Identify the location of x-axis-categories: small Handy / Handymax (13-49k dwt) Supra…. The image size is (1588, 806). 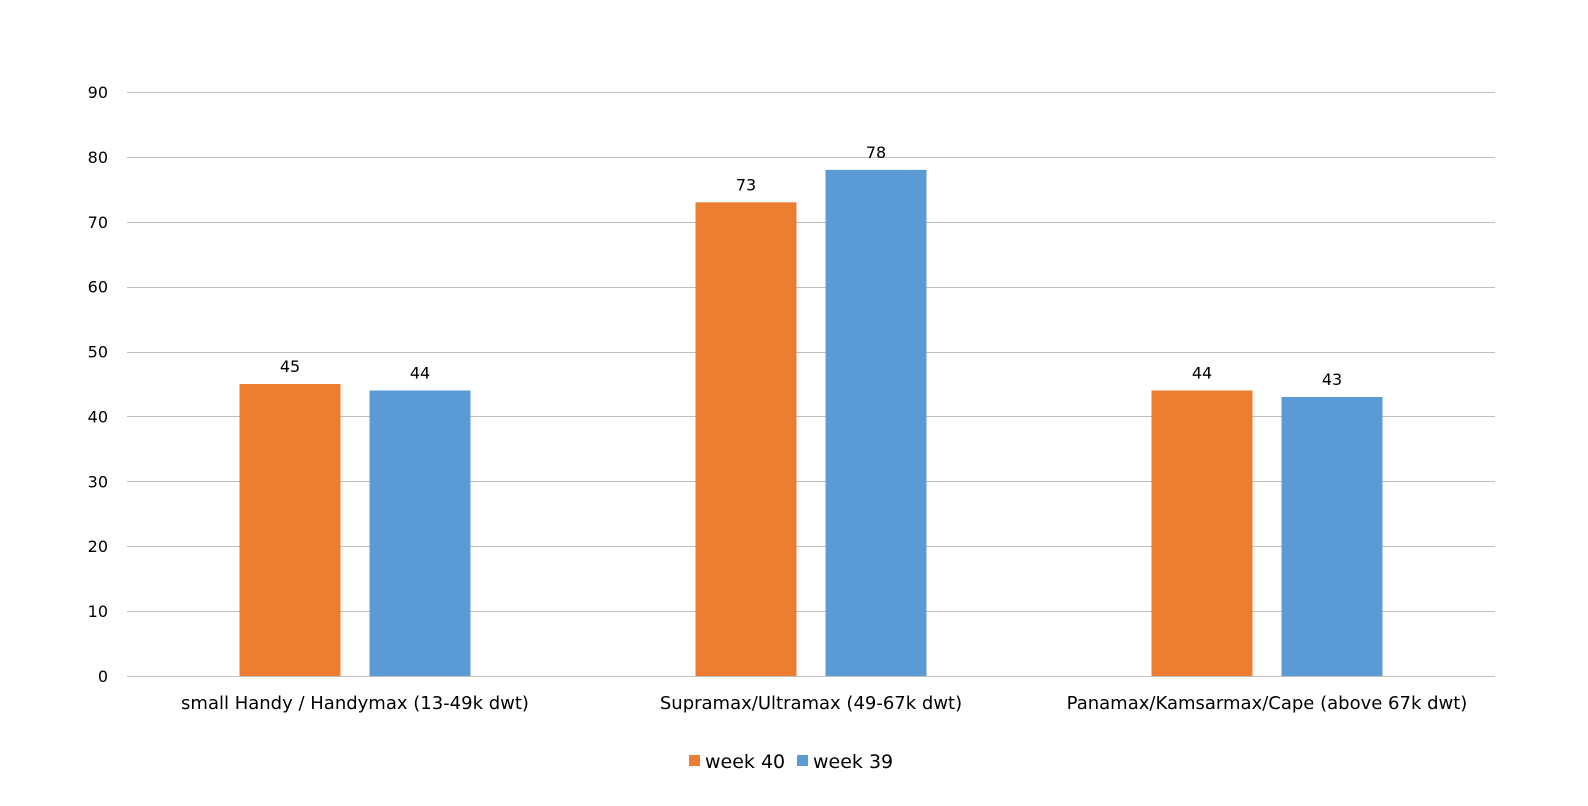
(824, 703).